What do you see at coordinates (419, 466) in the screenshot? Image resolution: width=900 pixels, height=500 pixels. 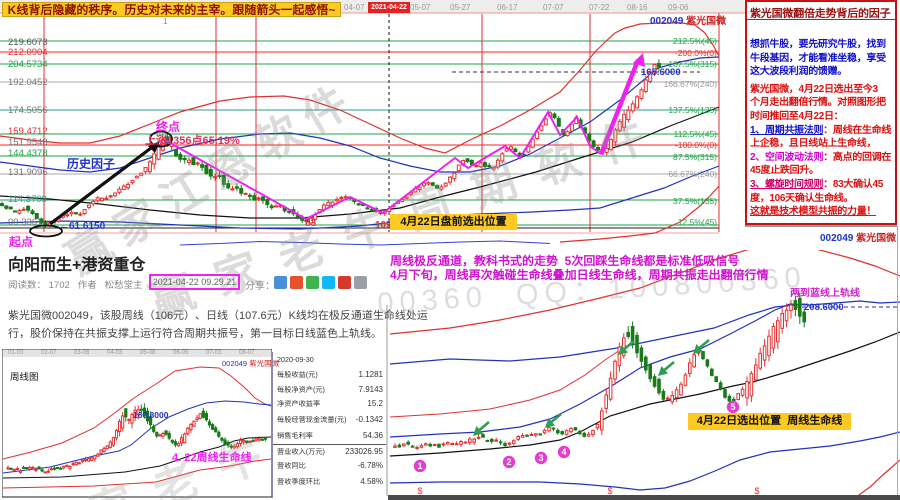 I see `svg-text: 1` at bounding box center [419, 466].